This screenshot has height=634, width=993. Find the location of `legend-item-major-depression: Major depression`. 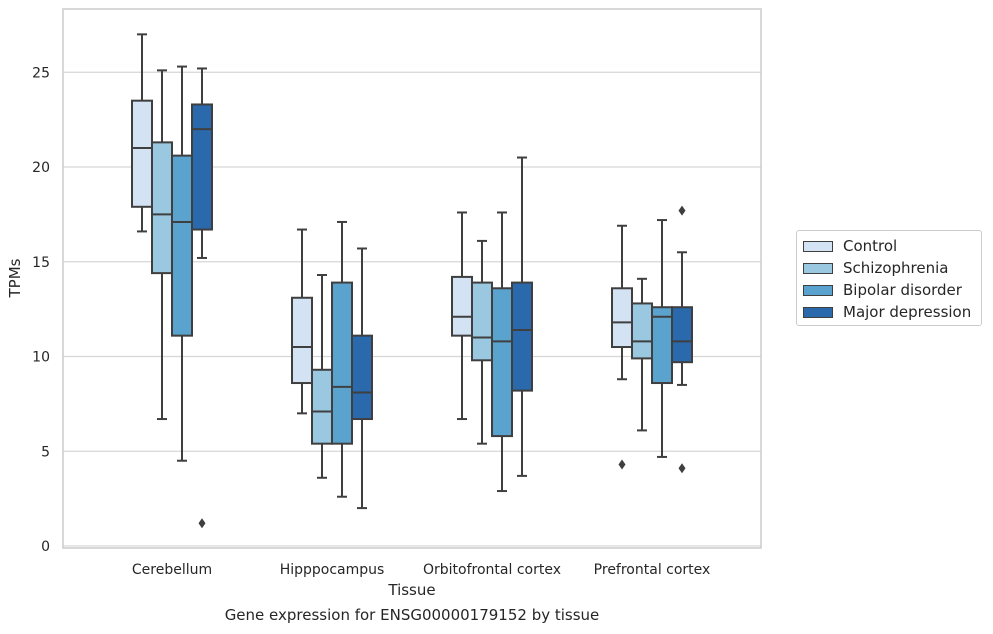

legend-item-major-depression: Major depression is located at coordinates (887, 312).